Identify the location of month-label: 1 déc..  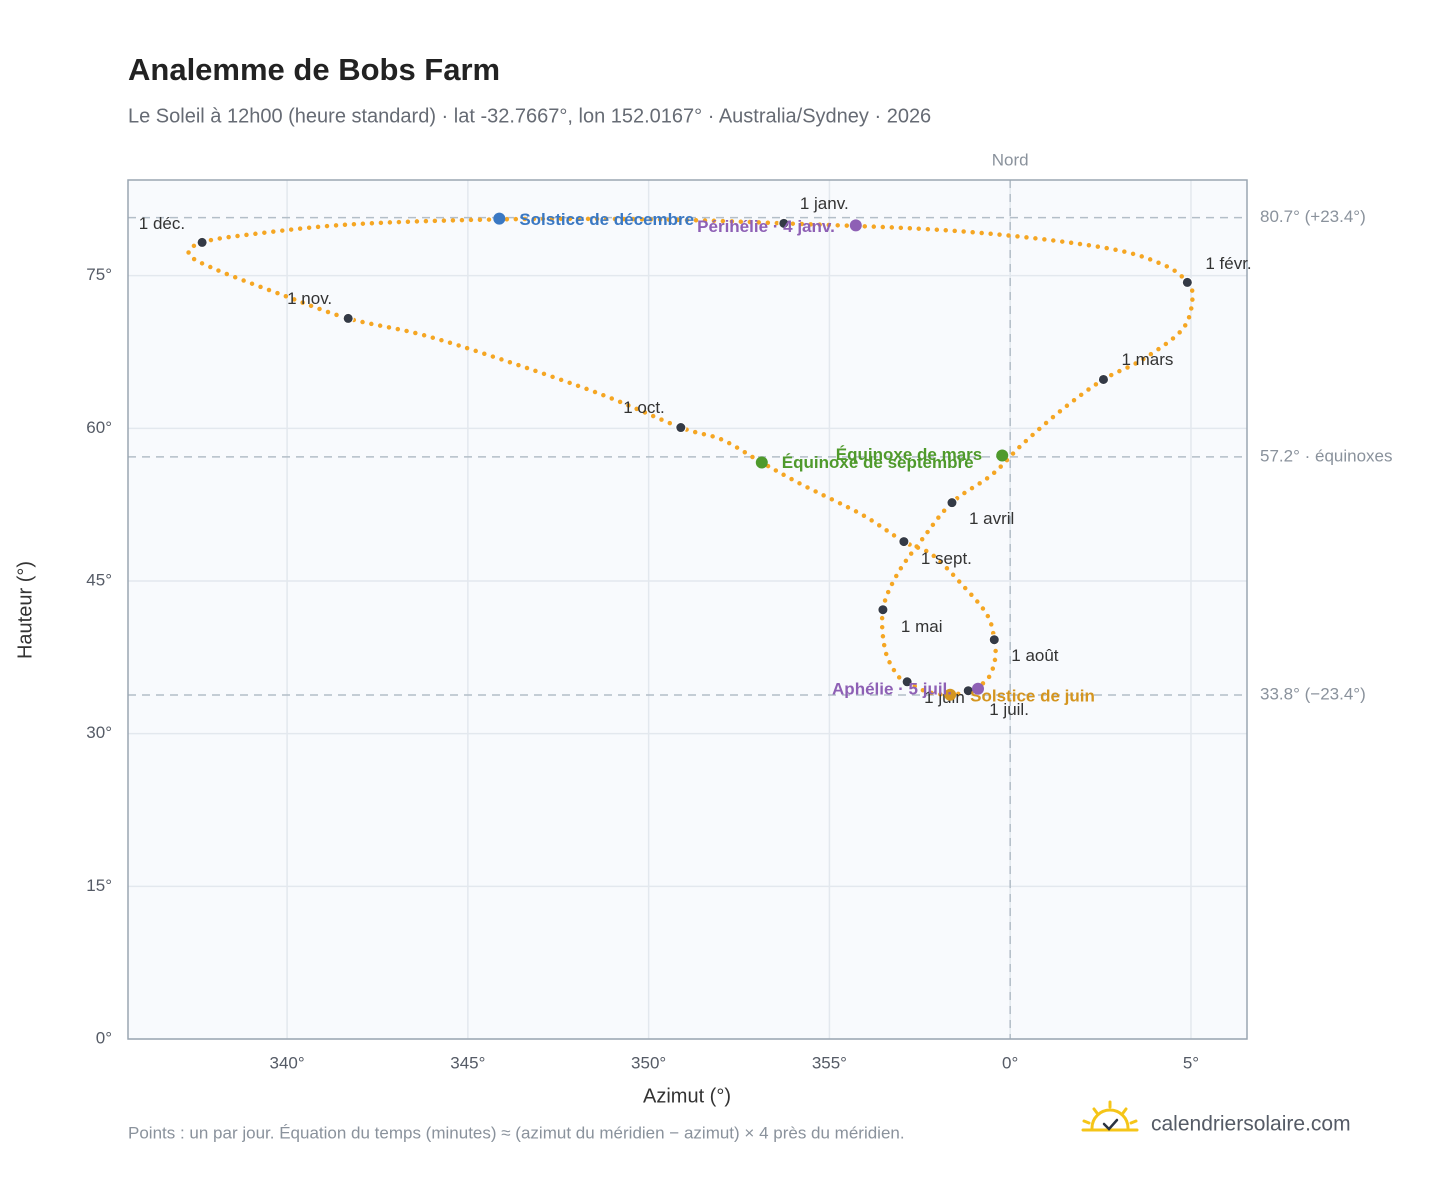
(162, 223).